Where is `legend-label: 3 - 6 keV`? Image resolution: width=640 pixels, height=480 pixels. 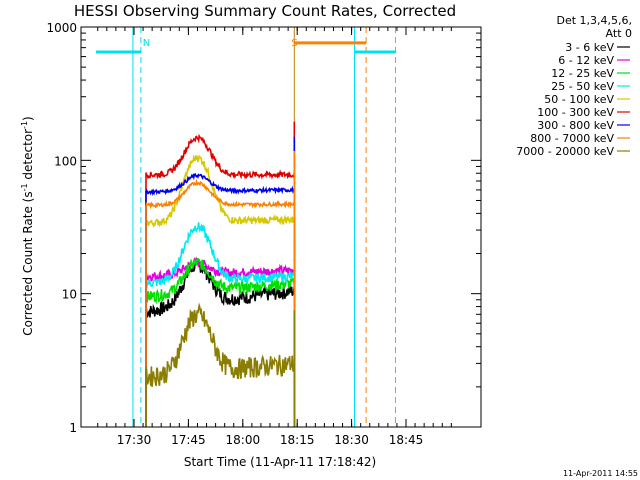
legend-label: 3 - 6 keV is located at coordinates (589, 47).